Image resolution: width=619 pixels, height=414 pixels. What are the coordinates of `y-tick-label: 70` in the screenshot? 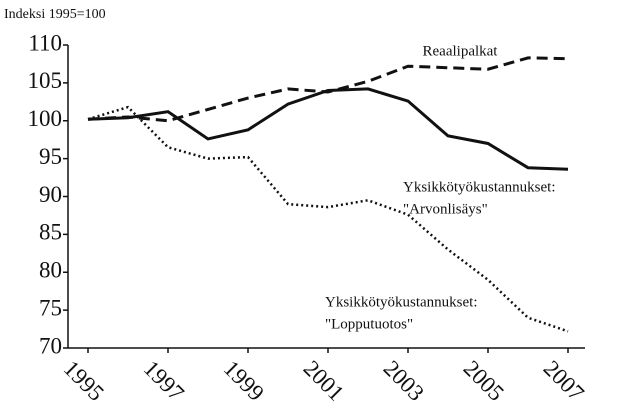 It's located at (50, 345).